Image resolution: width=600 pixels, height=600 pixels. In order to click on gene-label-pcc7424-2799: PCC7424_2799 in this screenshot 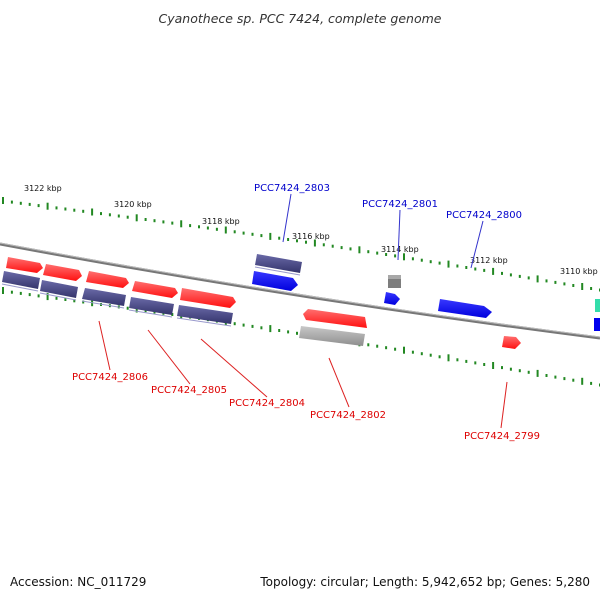, I will do `click(502, 436)`.